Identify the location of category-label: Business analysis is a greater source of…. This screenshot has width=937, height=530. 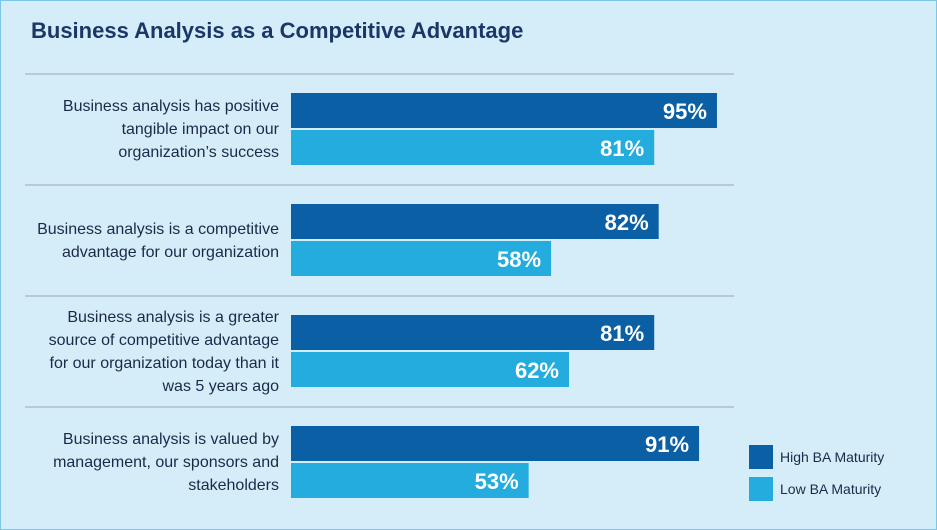
(163, 351).